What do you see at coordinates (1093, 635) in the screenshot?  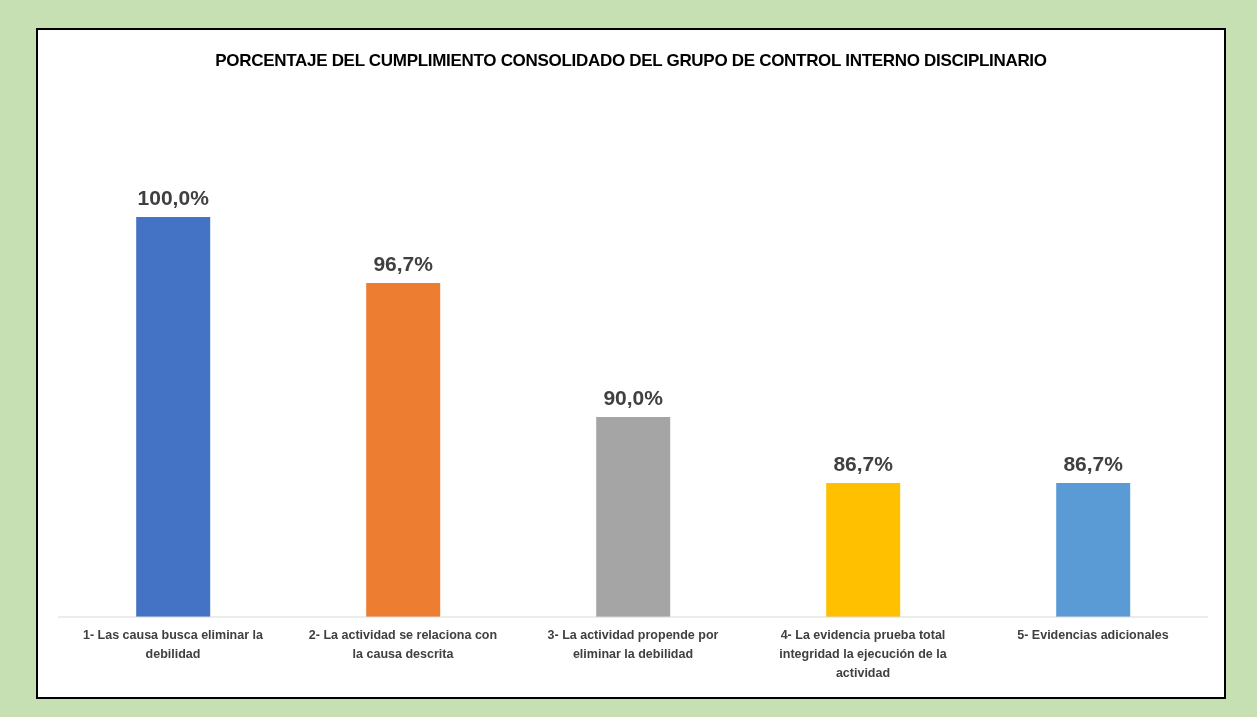 I see `x-tick-label: 5- Evidencias adicionales` at bounding box center [1093, 635].